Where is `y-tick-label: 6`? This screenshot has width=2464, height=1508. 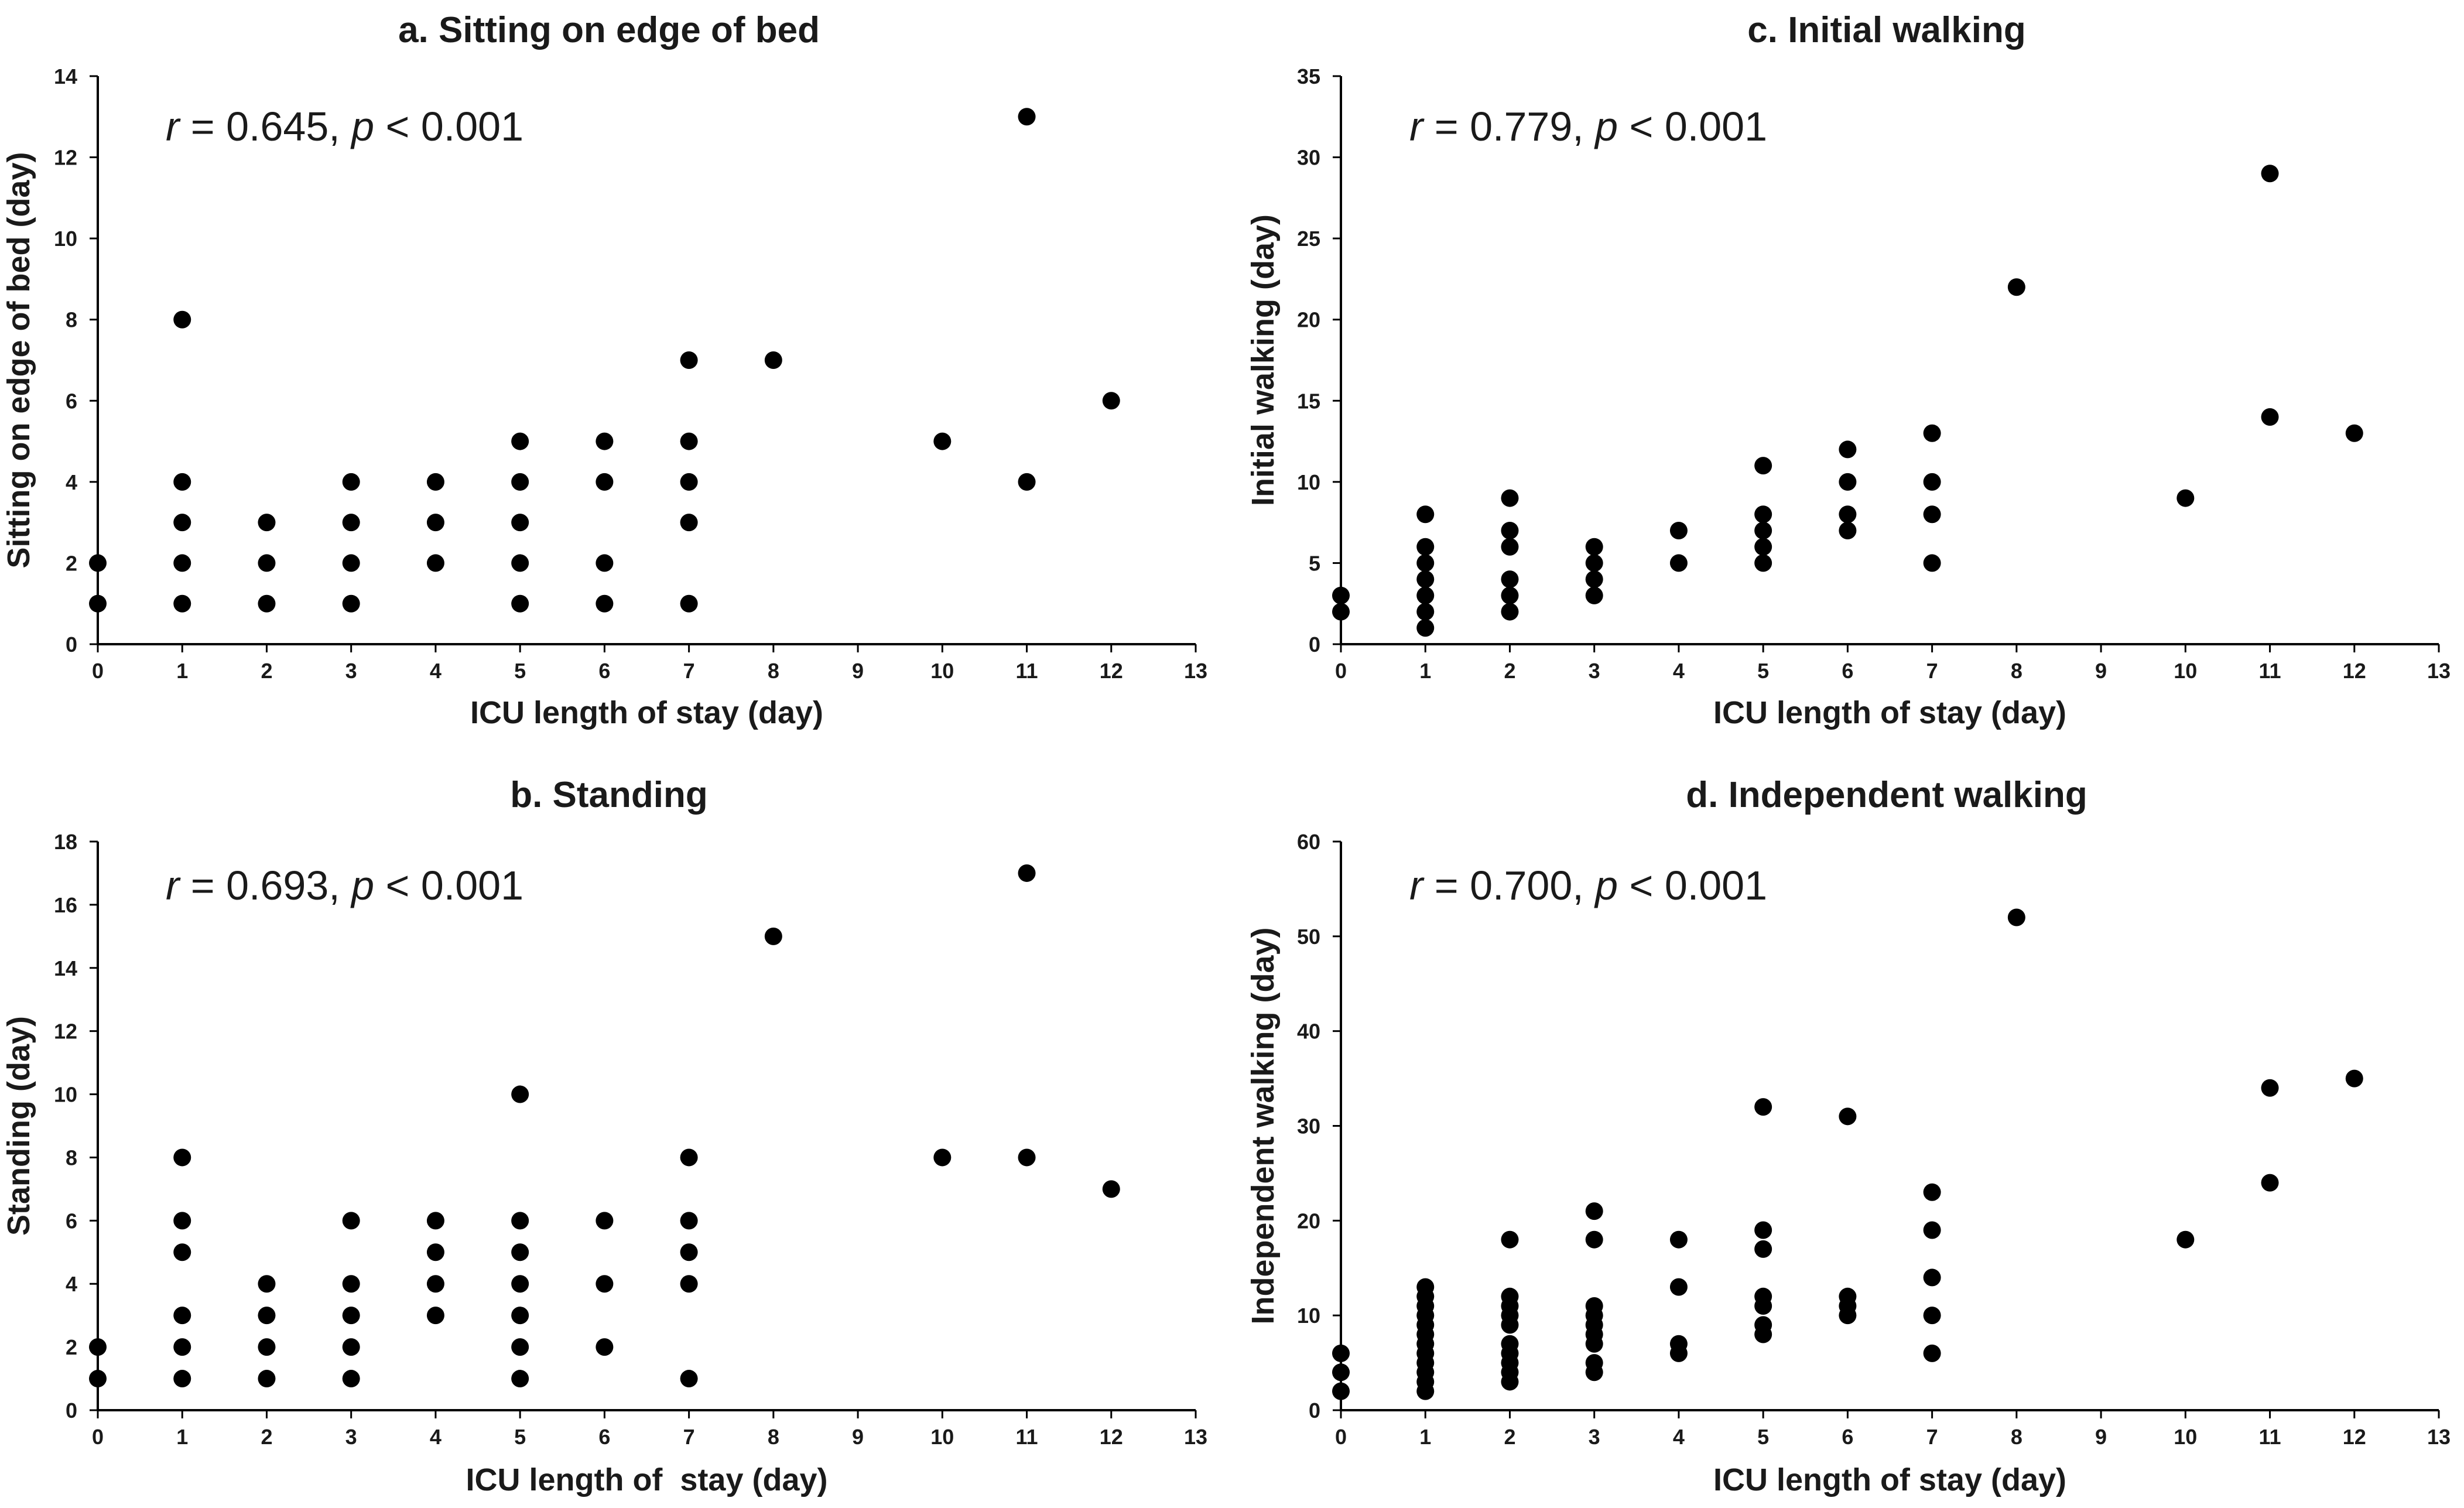 y-tick-label: 6 is located at coordinates (71, 1221).